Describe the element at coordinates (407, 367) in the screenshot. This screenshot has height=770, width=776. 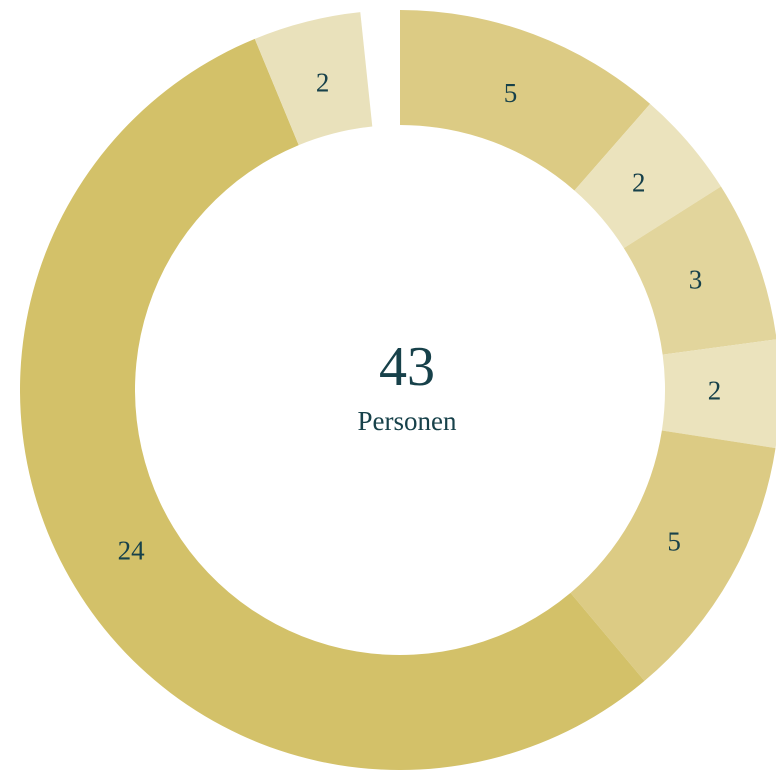
I see `total-value: 43` at that location.